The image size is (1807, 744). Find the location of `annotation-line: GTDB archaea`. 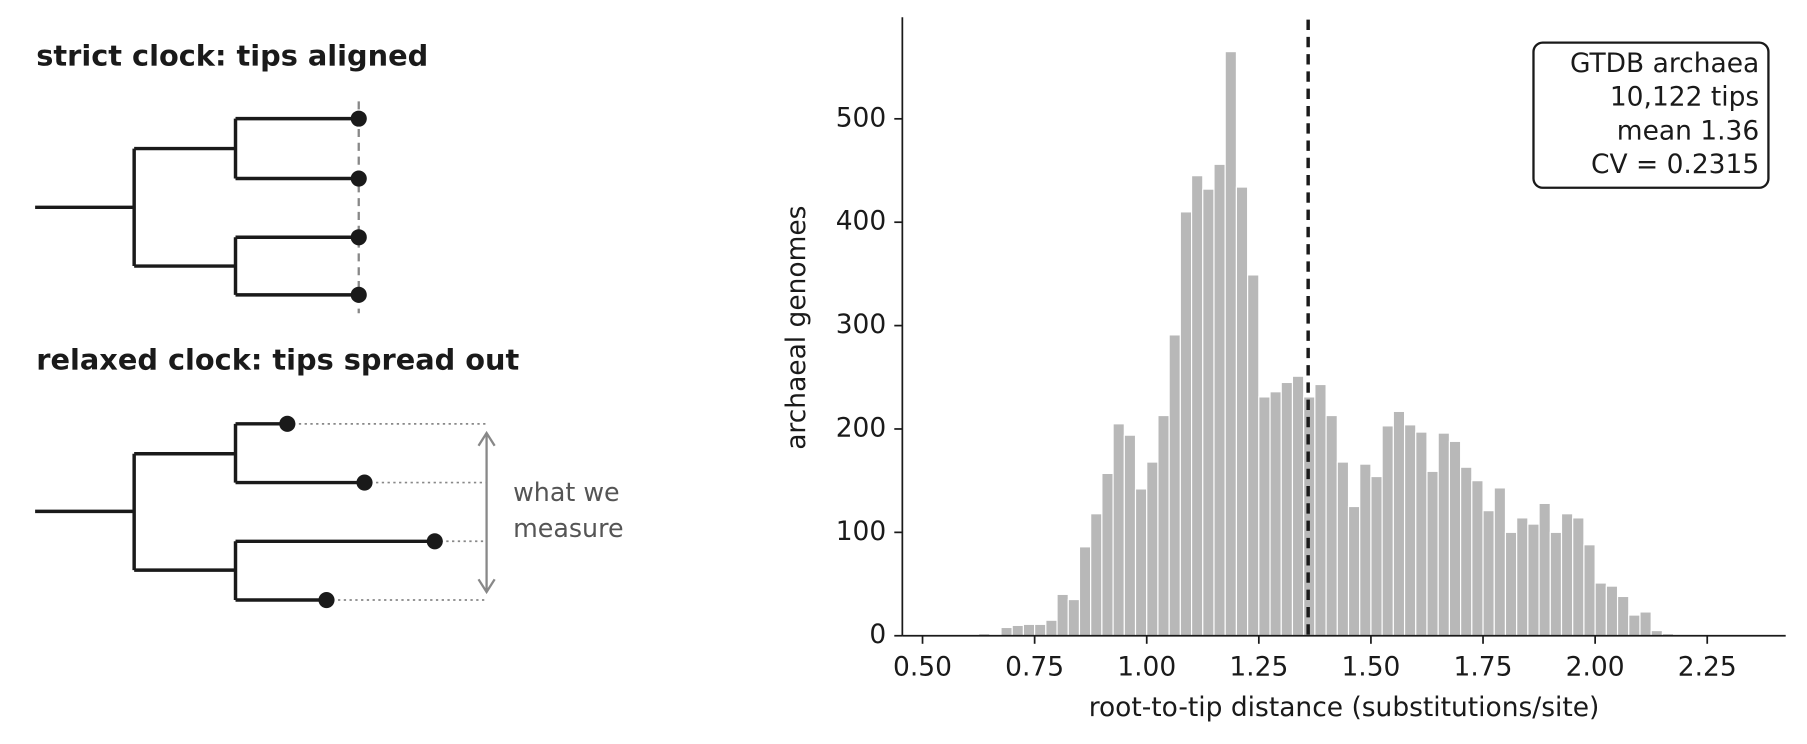

annotation-line: GTDB archaea is located at coordinates (1664, 63).